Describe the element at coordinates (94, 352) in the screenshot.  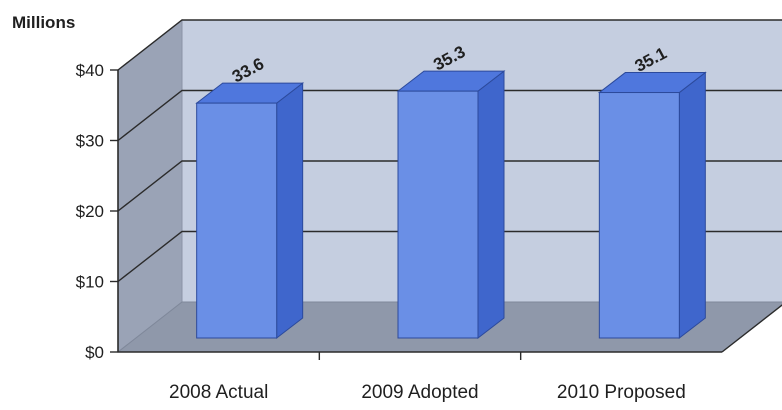
I see `y-tick-label: $0` at that location.